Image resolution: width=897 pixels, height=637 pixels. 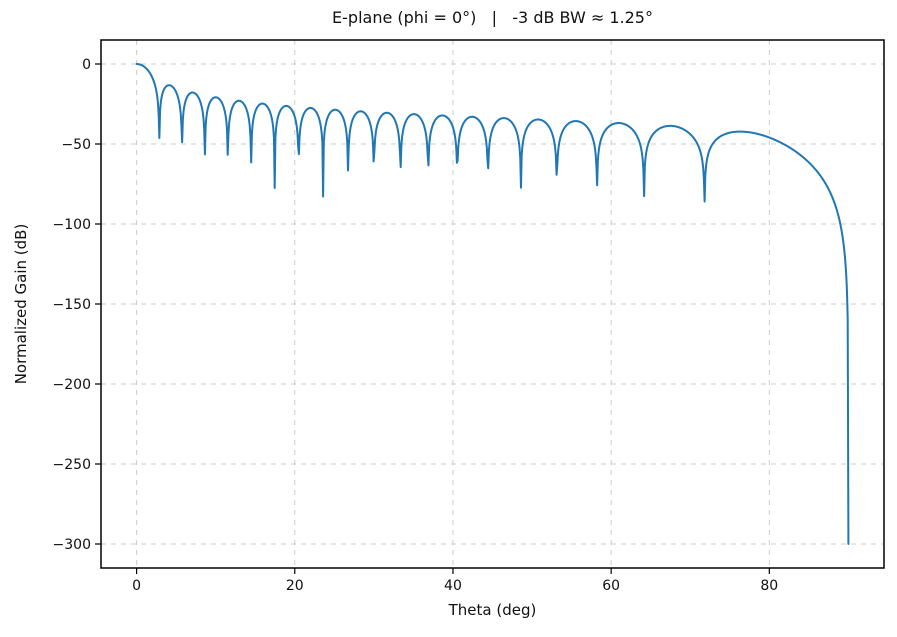 What do you see at coordinates (453, 586) in the screenshot?
I see `x-tick-label-40: 40` at bounding box center [453, 586].